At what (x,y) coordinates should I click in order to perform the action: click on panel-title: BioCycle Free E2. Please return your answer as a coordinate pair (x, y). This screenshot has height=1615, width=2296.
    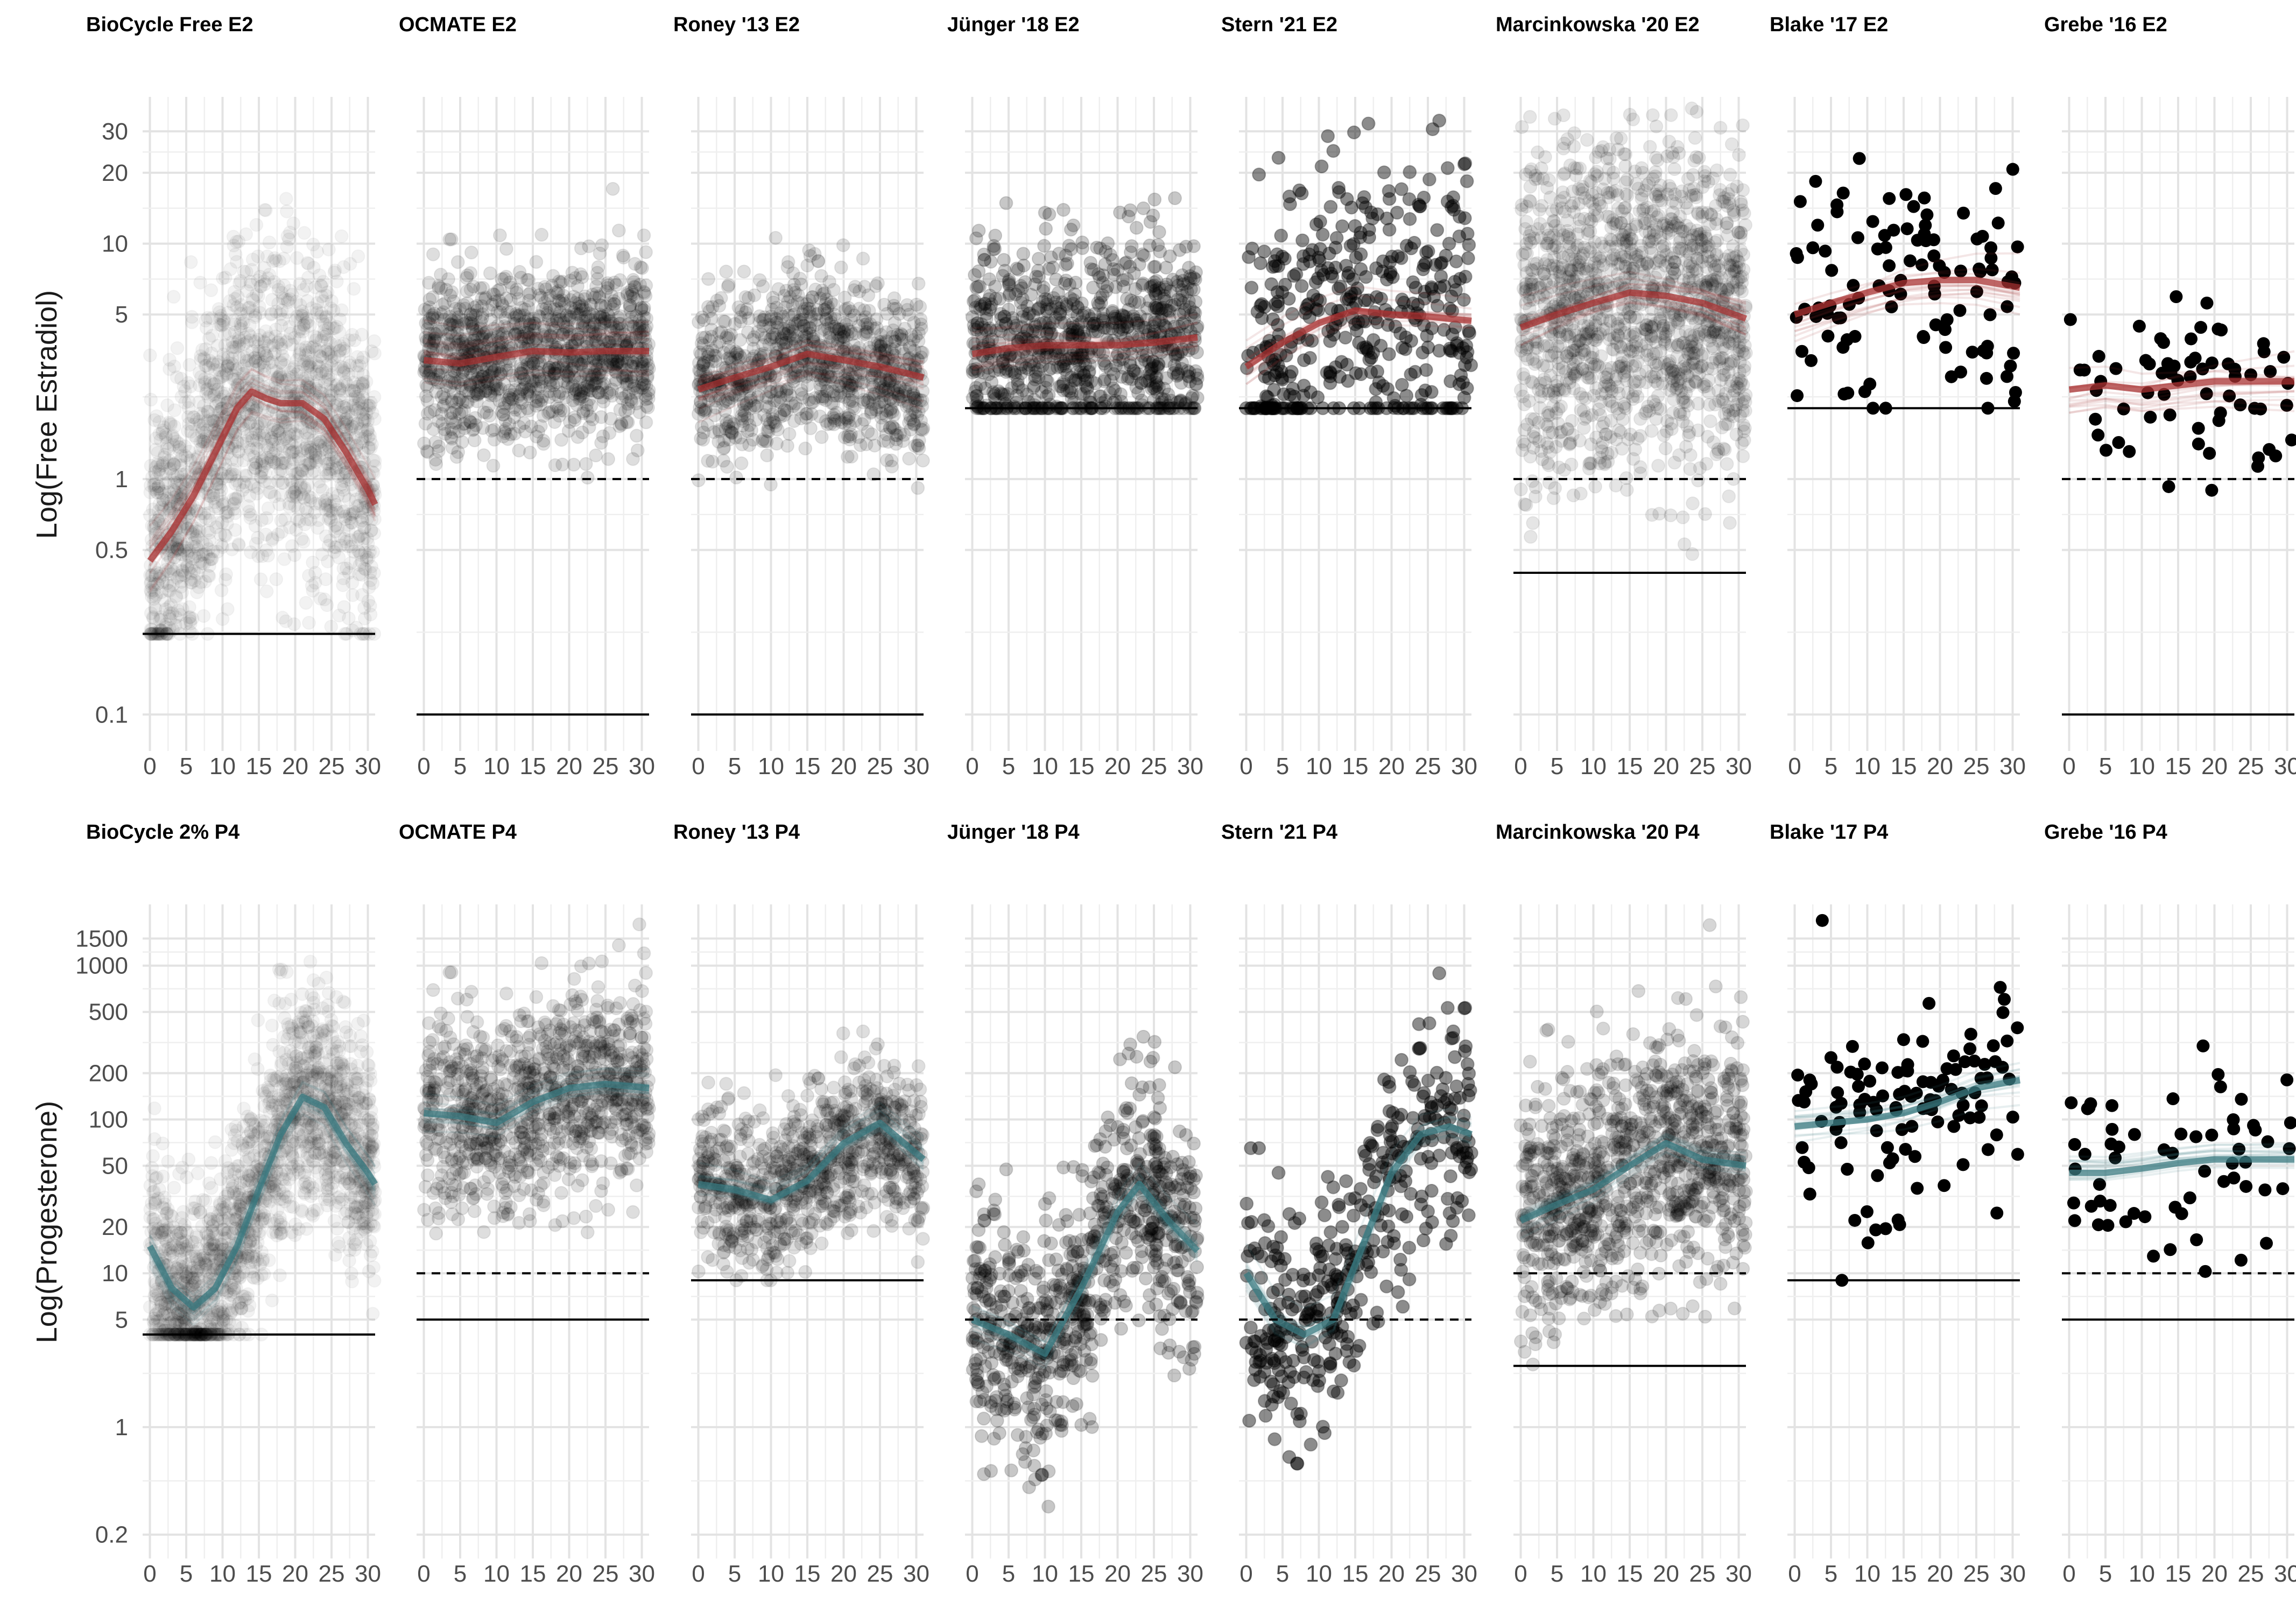
    Looking at the image, I should click on (169, 24).